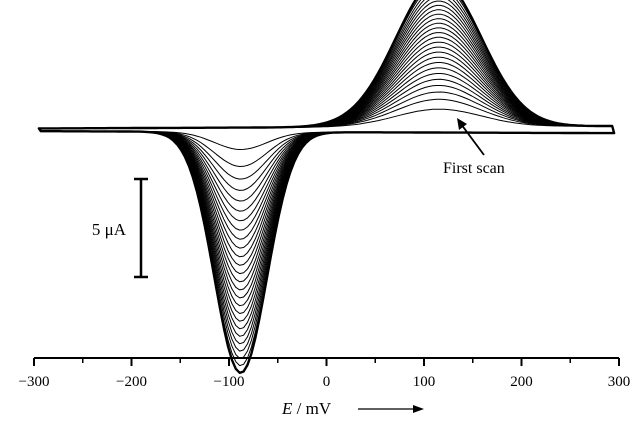 This screenshot has width=632, height=423. What do you see at coordinates (462, 124) in the screenshot?
I see `annotation-arrowhead` at bounding box center [462, 124].